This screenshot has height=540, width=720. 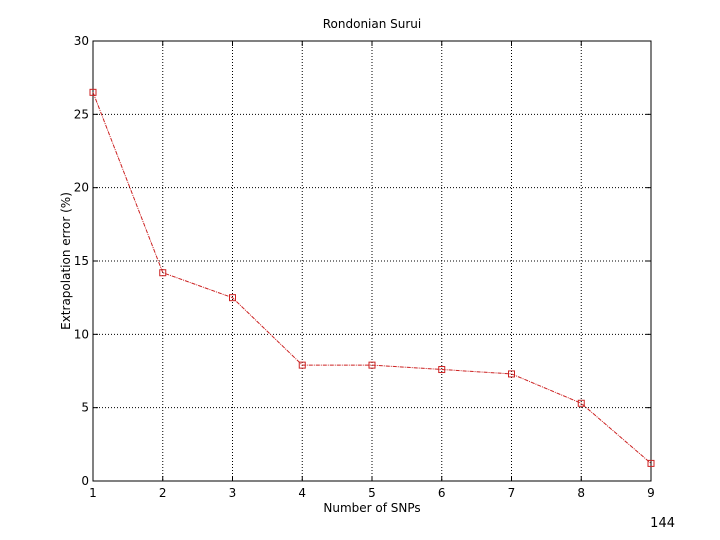 I want to click on x-tick-label: 6, so click(x=442, y=493).